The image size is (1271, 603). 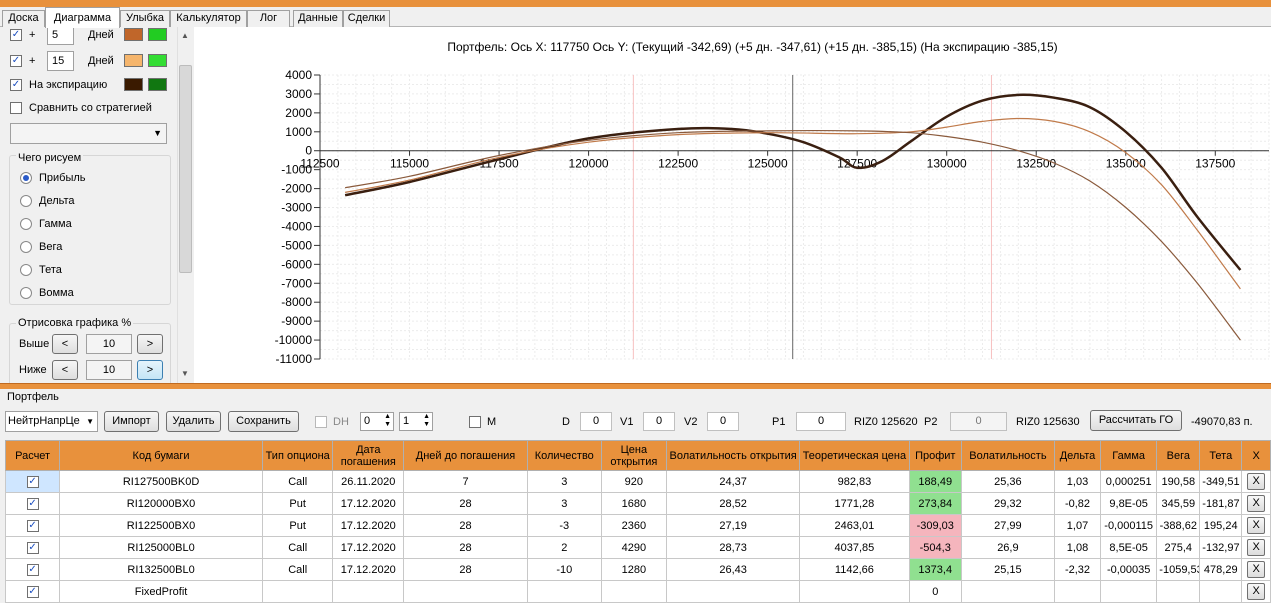 I want to click on cell-theoretical-price, so click(x=854, y=591).